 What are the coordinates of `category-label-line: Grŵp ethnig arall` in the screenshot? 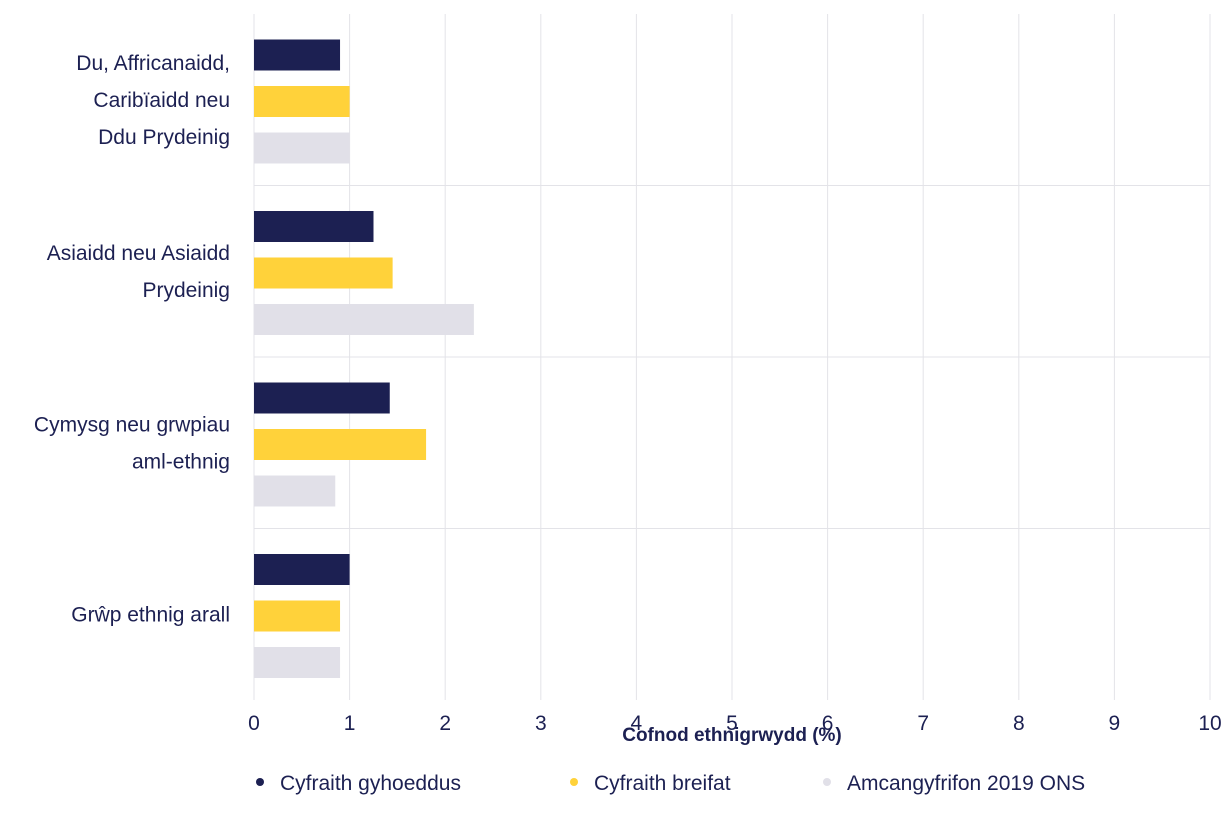 It's located at (150, 614).